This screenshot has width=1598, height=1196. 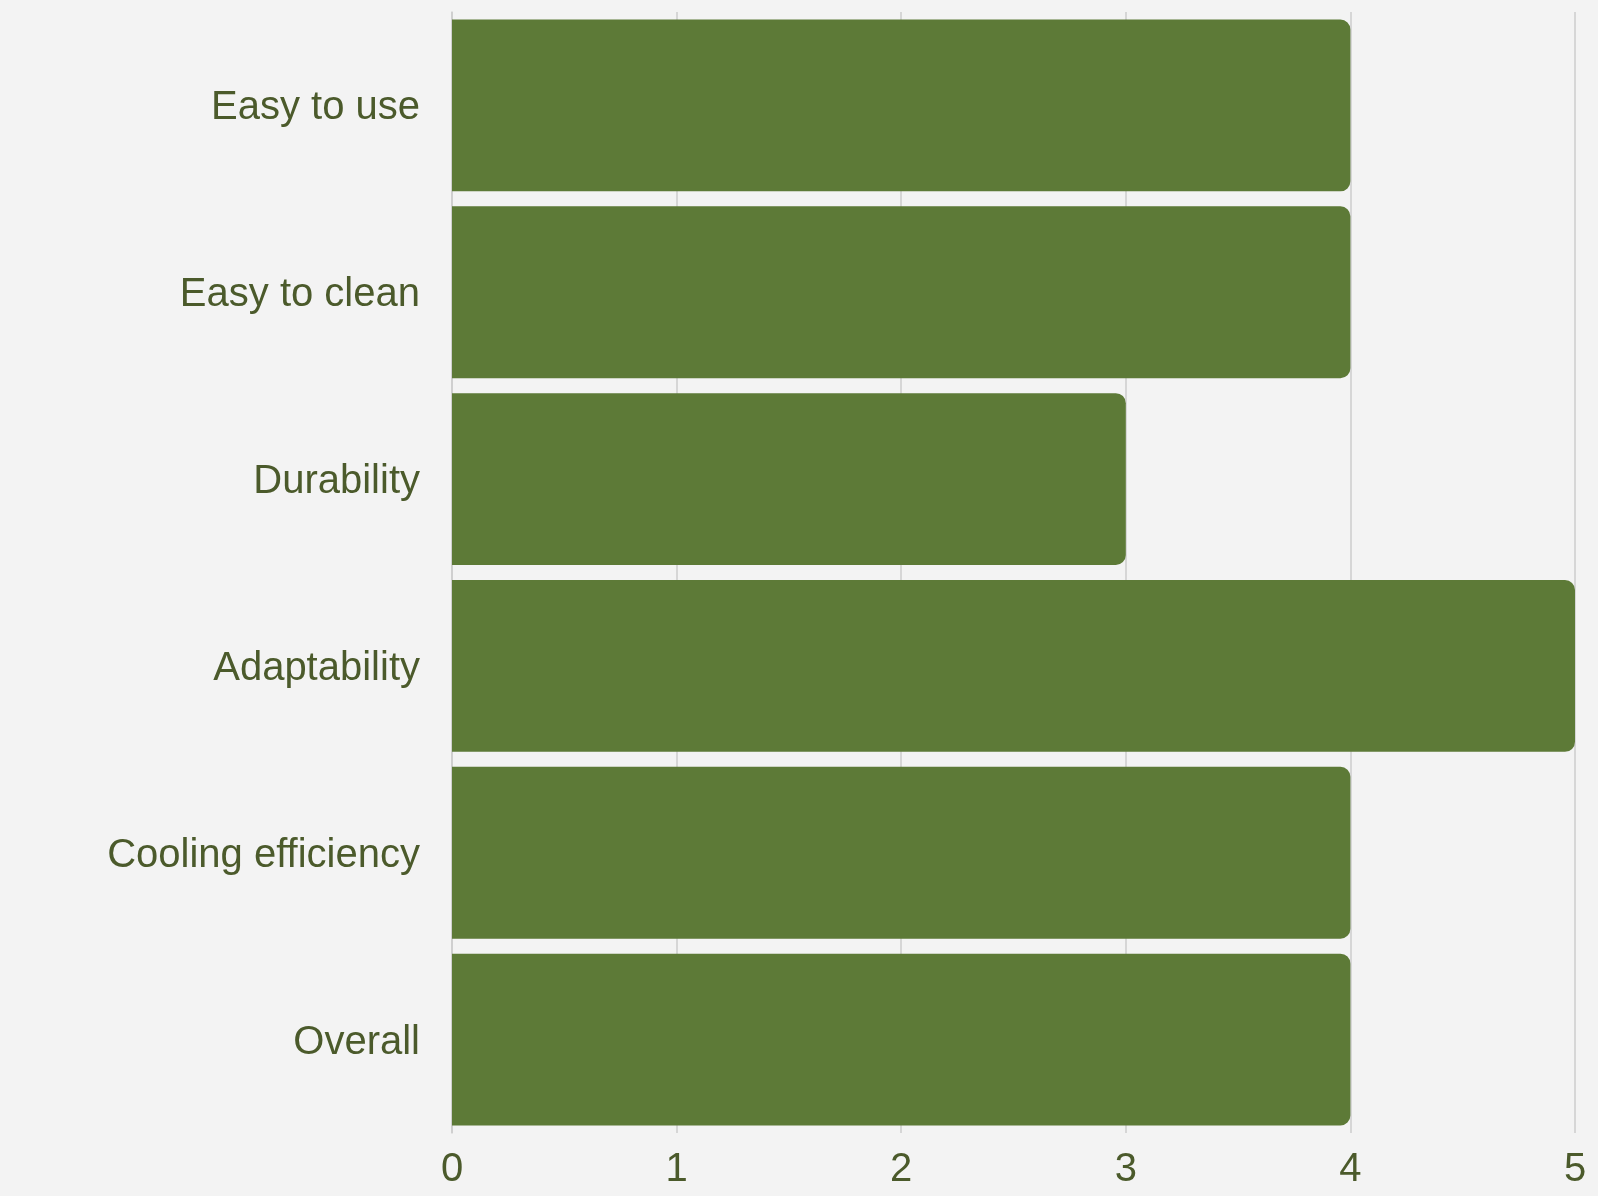 I want to click on x-tick-label: 2, so click(x=901, y=1167).